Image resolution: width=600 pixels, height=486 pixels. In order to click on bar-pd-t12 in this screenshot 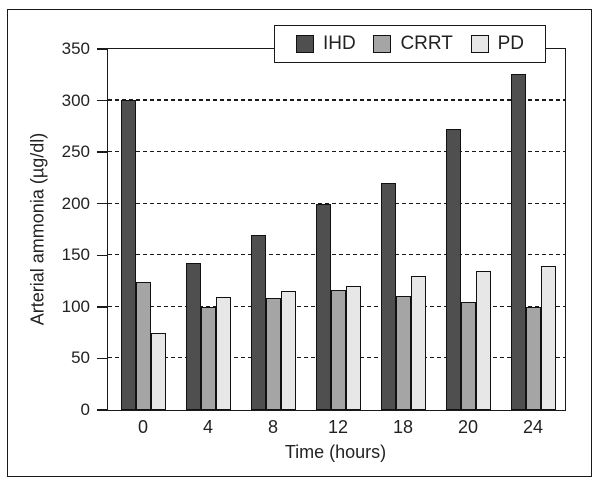, I will do `click(353, 348)`.